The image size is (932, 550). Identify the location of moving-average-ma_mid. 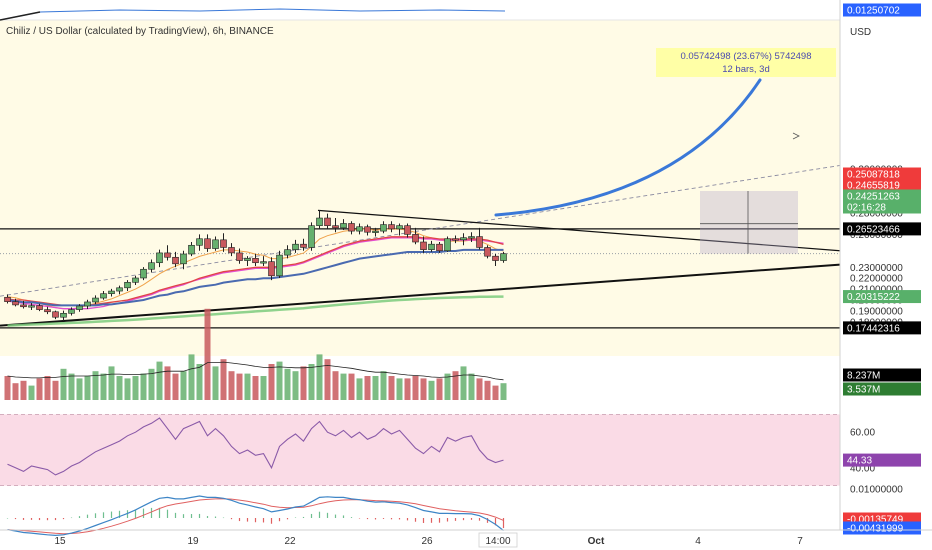
(255, 273).